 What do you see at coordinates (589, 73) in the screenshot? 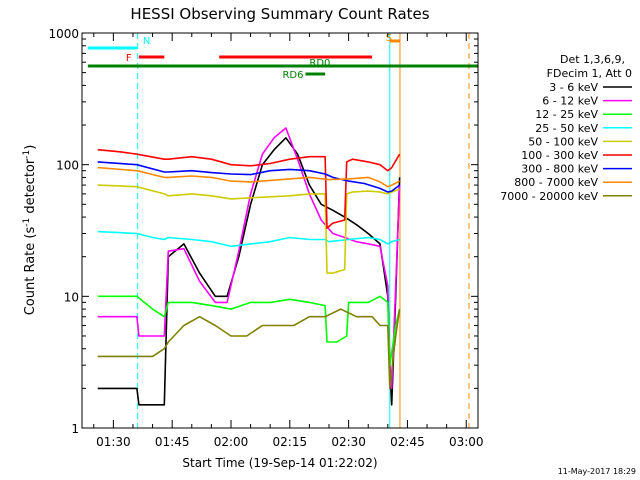
I see `detector-info-line-2: FDecim 1, Att 0` at bounding box center [589, 73].